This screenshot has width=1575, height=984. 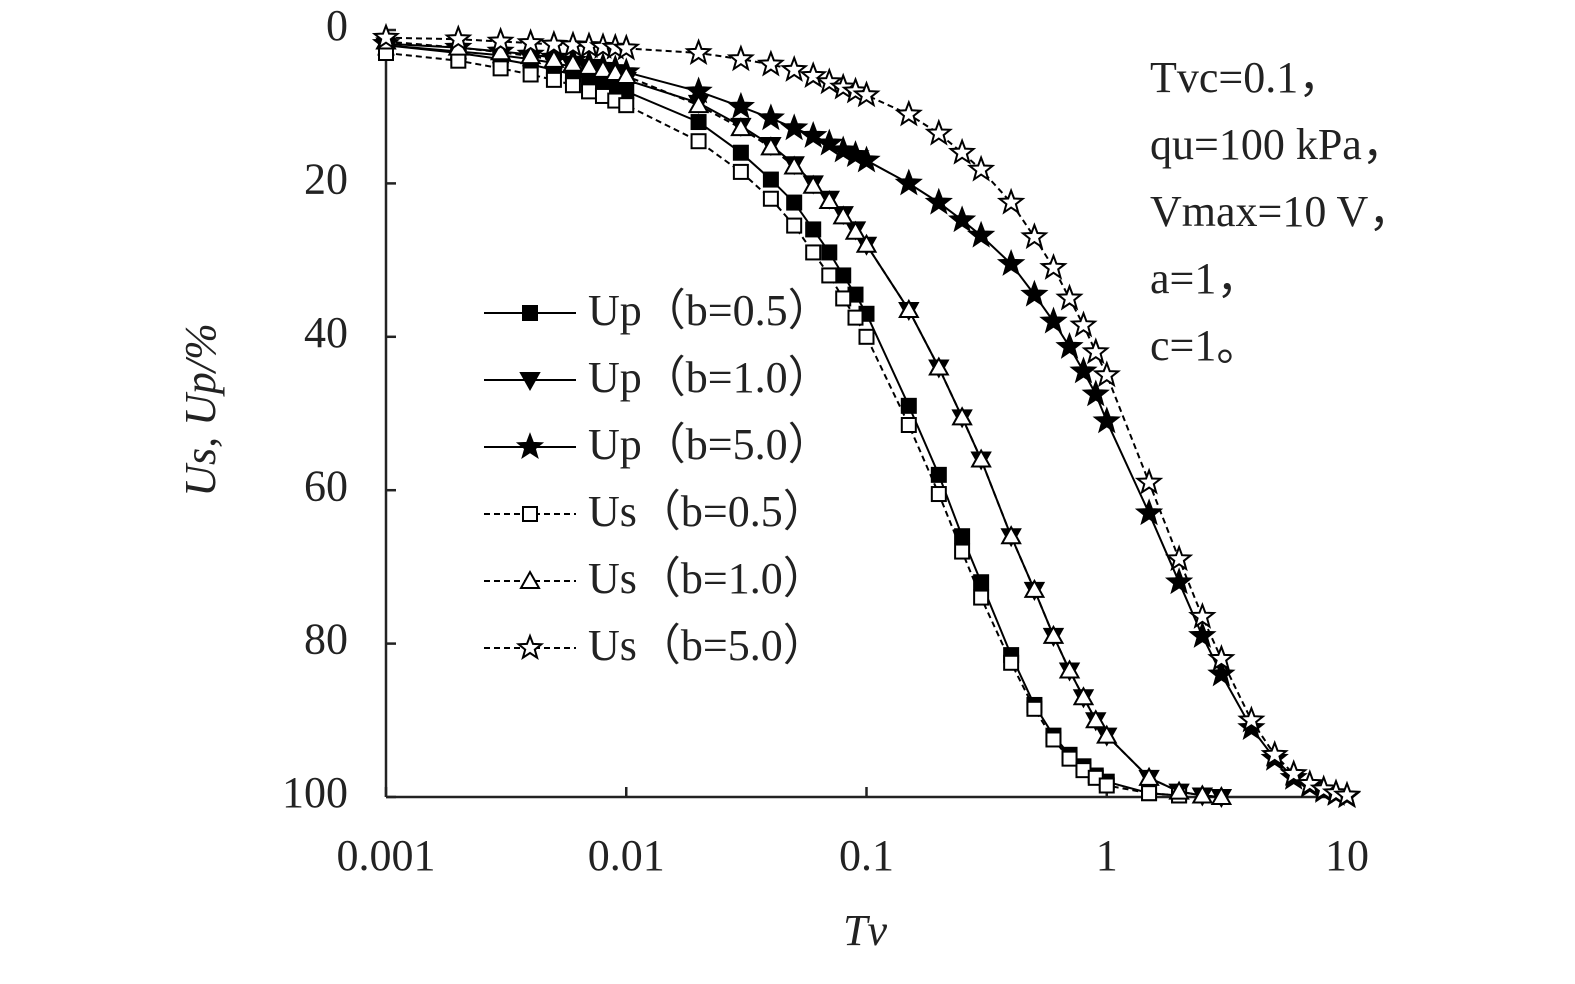 What do you see at coordinates (710, 310) in the screenshot?
I see `legend-label: Up（b=0.5）` at bounding box center [710, 310].